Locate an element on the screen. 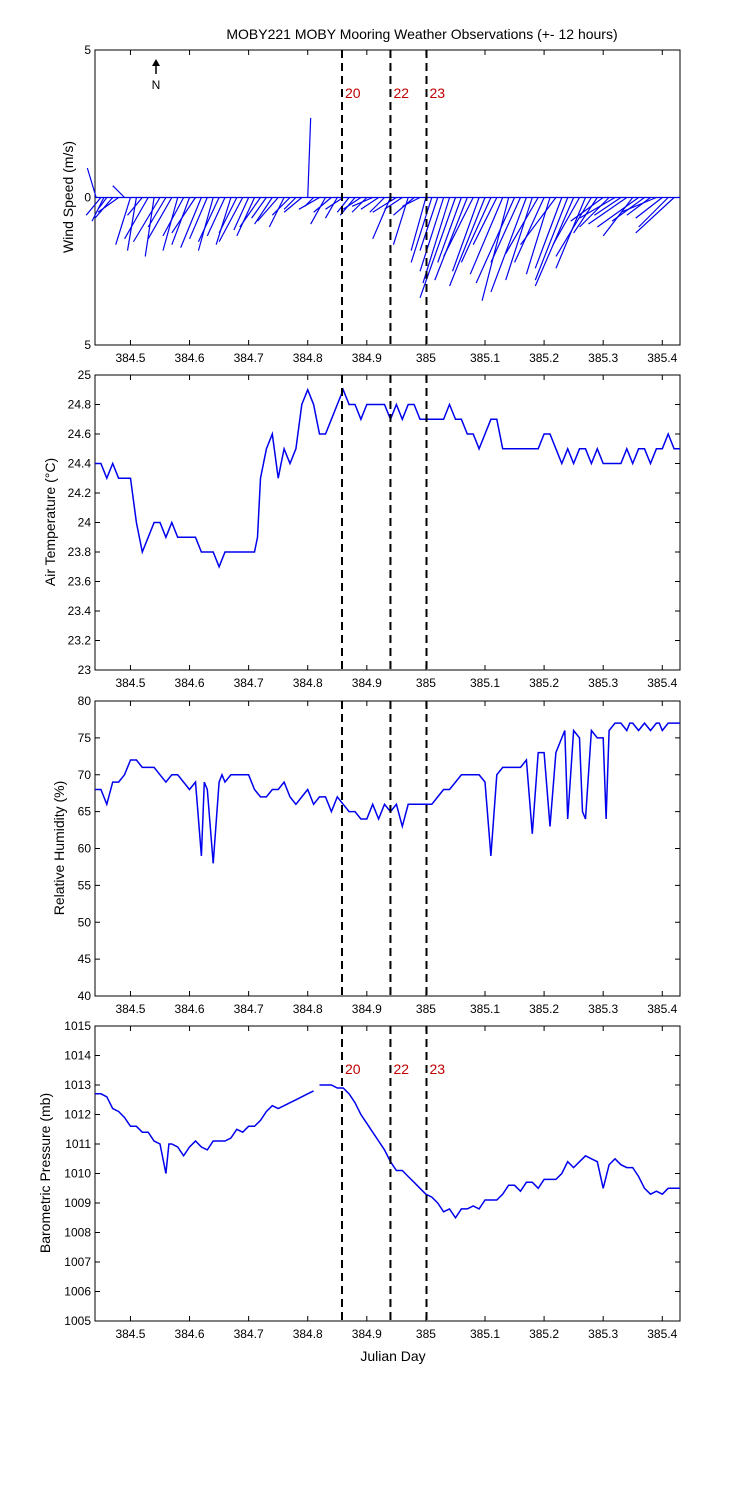 The height and width of the screenshot is (1500, 750). y-tick-label: 1006 is located at coordinates (77, 1292).